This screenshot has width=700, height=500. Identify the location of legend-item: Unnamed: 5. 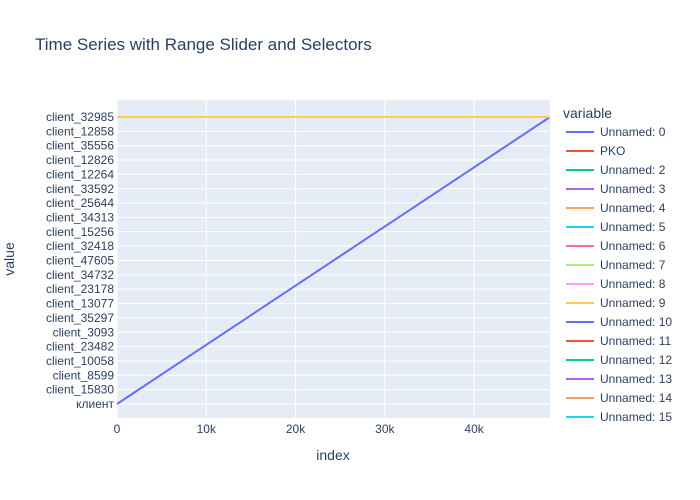
(616, 227).